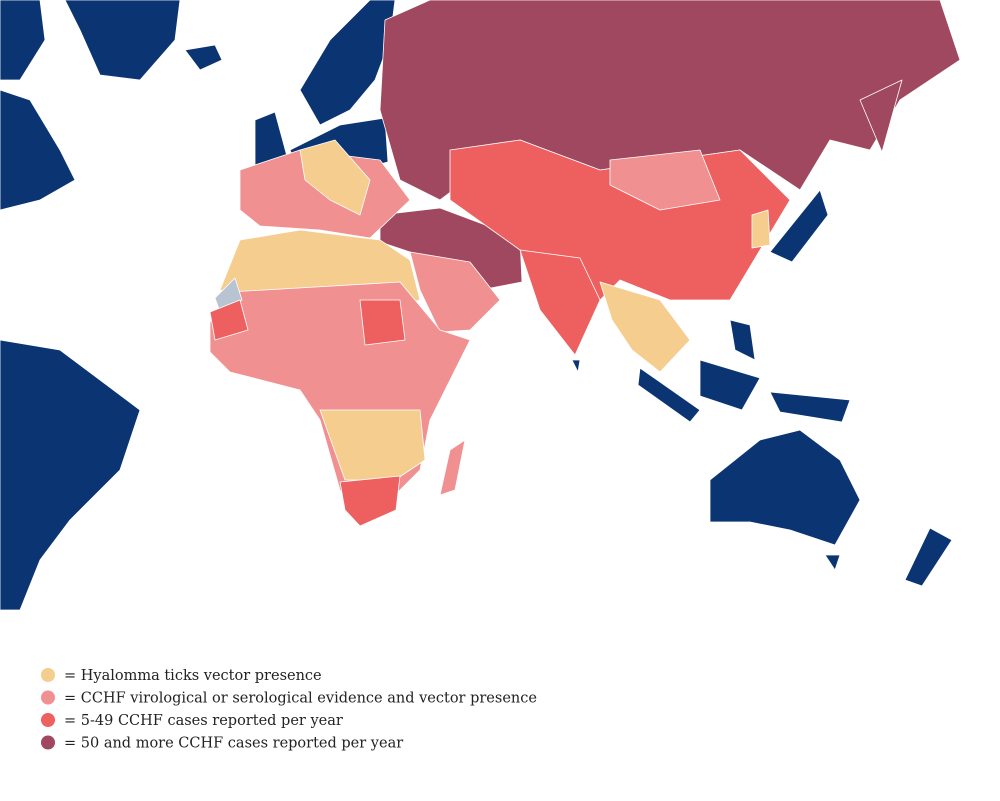 The width and height of the screenshot is (1000, 801). I want to click on canada-east, so click(38, 150).